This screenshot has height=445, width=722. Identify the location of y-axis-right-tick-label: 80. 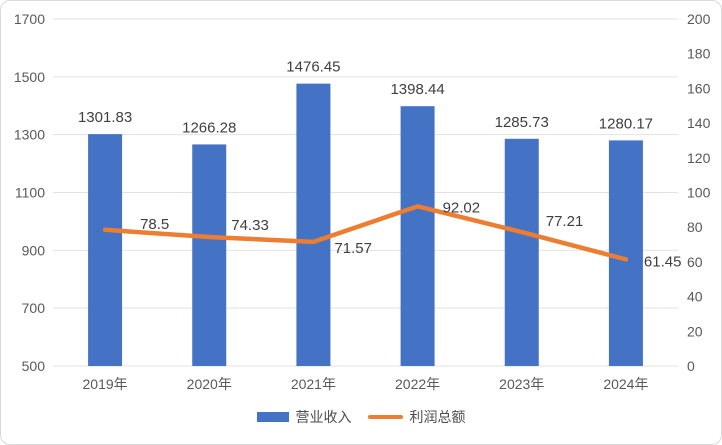
(695, 227).